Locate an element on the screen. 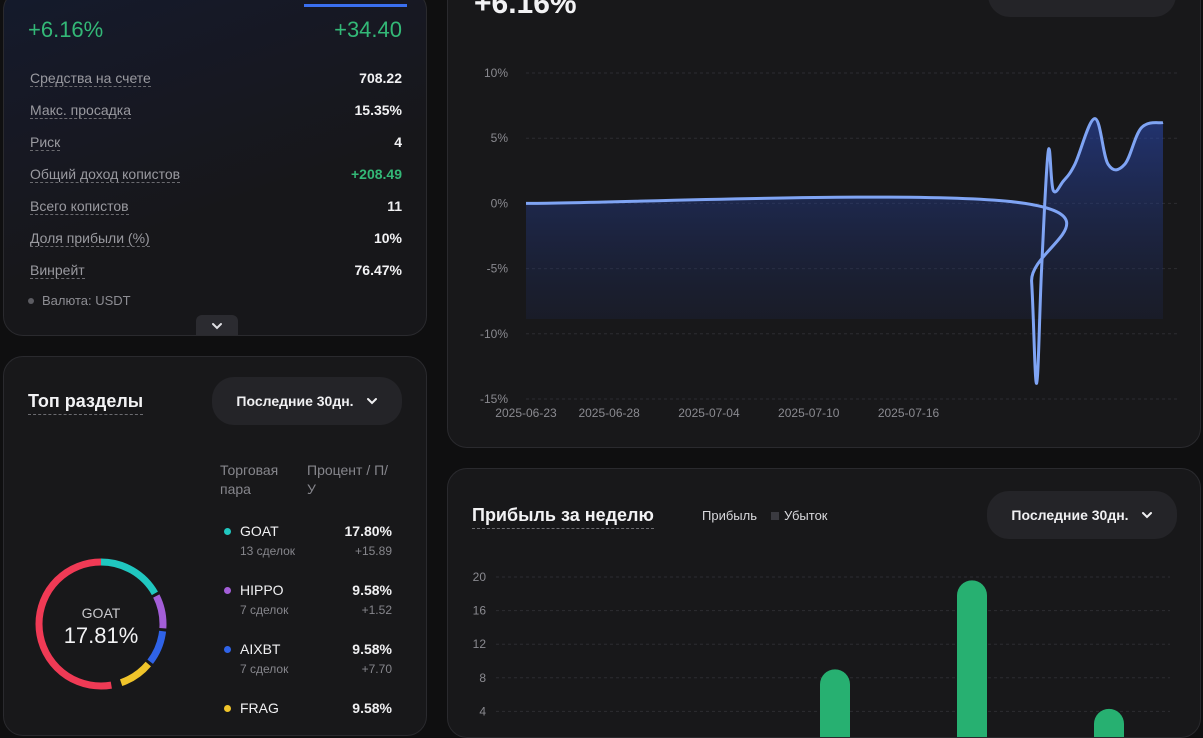 This screenshot has width=1203, height=738. x-tick-label: 2025-06-23 is located at coordinates (526, 413).